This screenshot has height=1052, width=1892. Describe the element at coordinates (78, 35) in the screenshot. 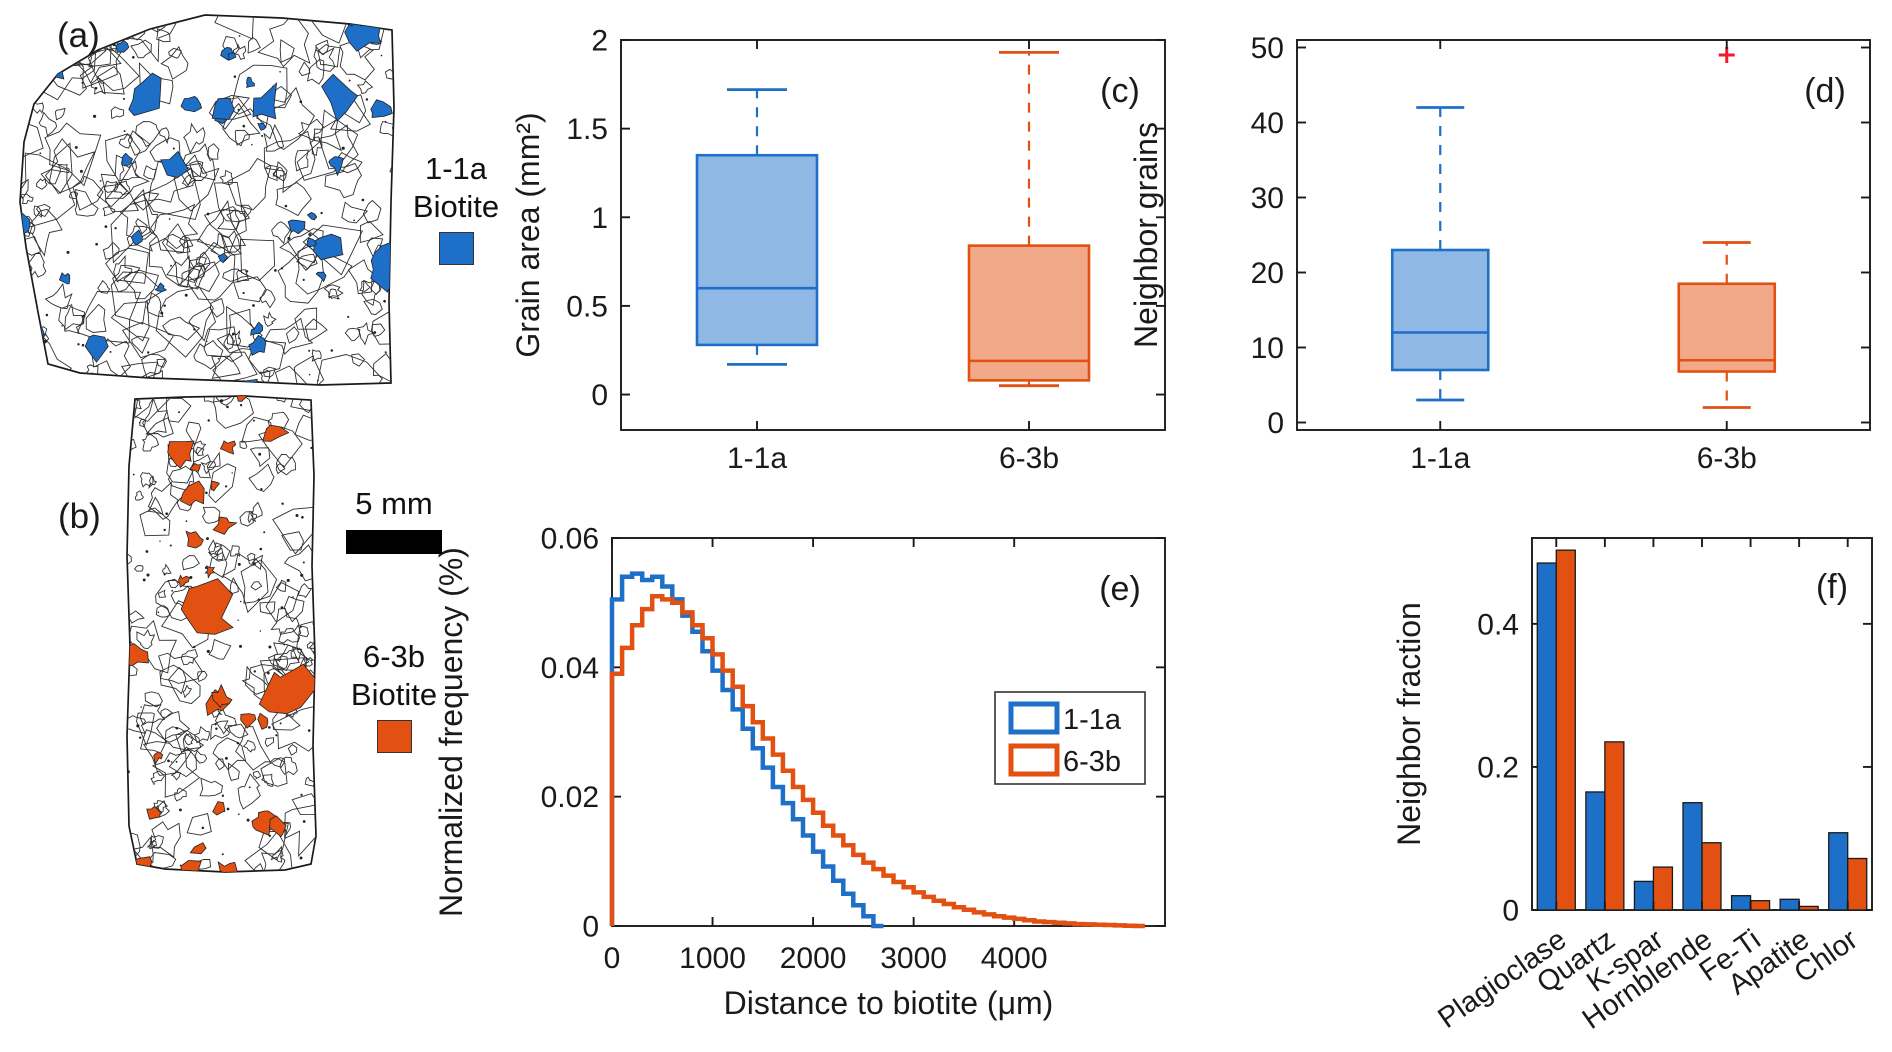

I see `panel-letter-a: (a)` at that location.